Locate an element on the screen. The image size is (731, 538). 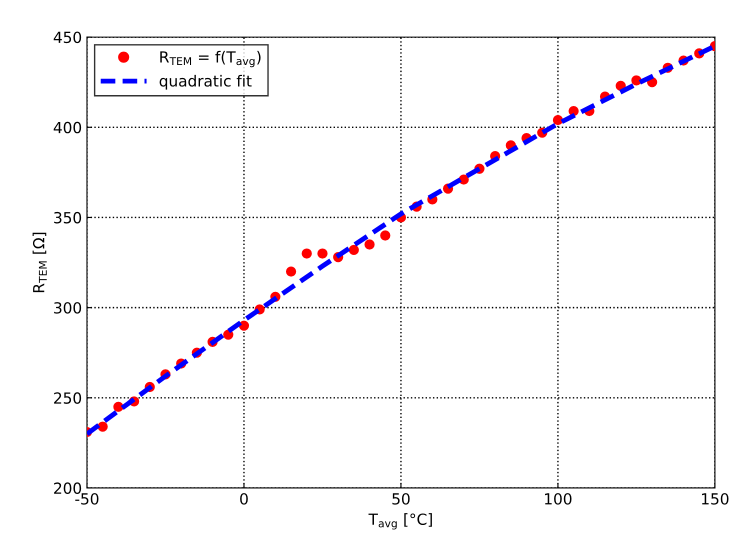
legend-label: R$_{TEM}$ = f(T$_{avg}$) is located at coordinates (210, 59).